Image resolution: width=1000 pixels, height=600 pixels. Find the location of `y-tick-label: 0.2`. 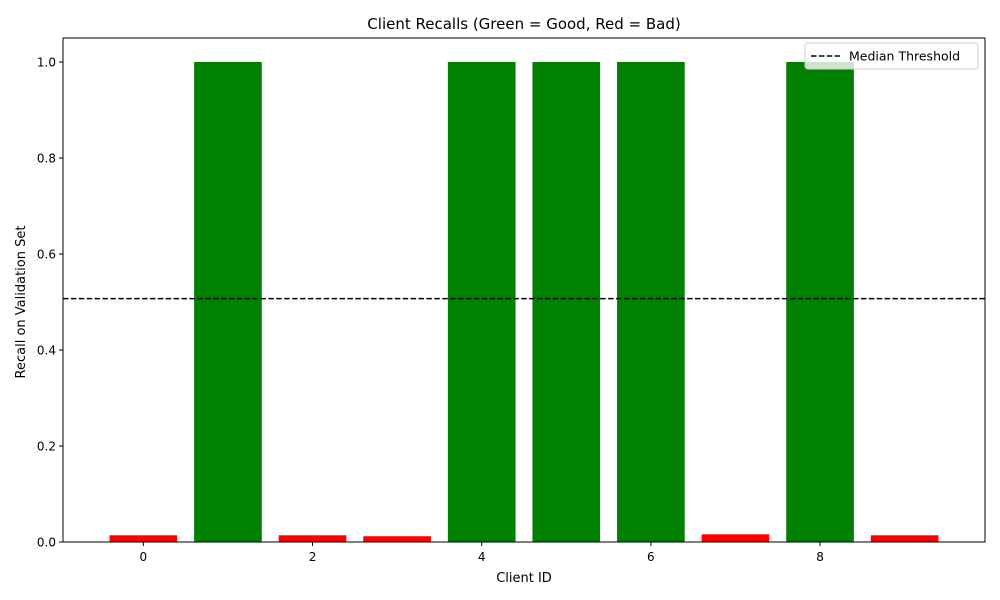

y-tick-label: 0.2 is located at coordinates (46, 447).